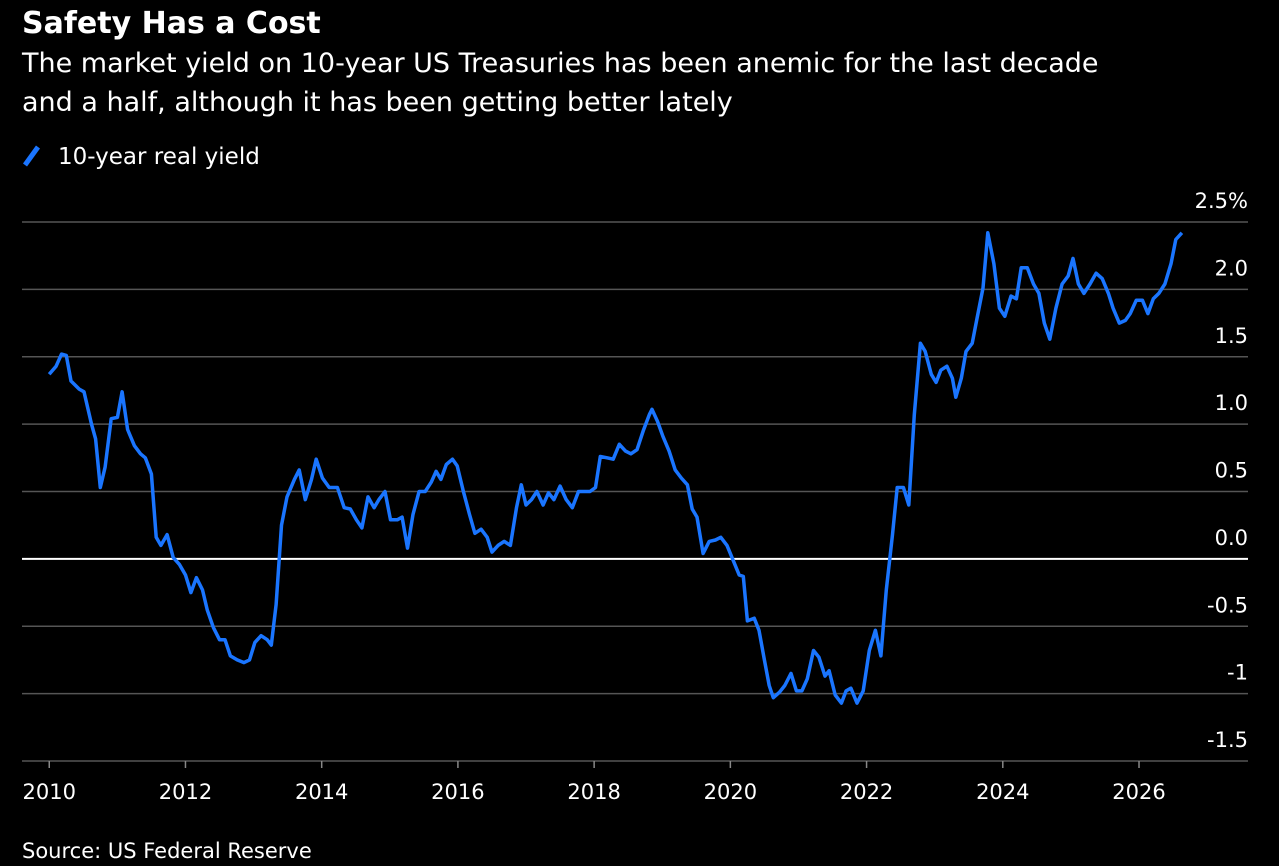  Describe the element at coordinates (1231, 336) in the screenshot. I see `y-tick-label: 1.5` at that location.